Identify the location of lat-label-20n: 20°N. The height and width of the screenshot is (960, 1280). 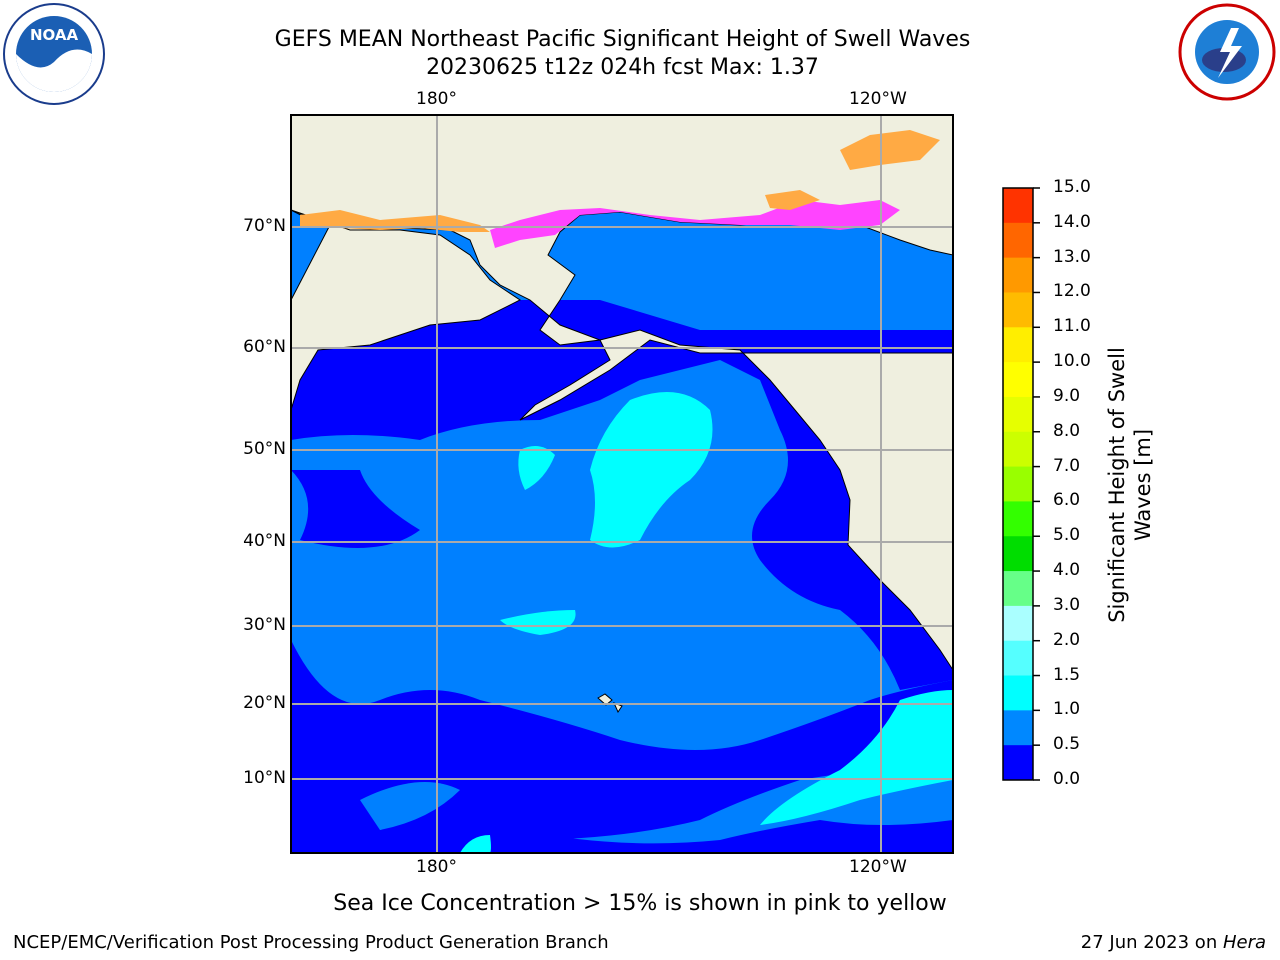
(264, 703).